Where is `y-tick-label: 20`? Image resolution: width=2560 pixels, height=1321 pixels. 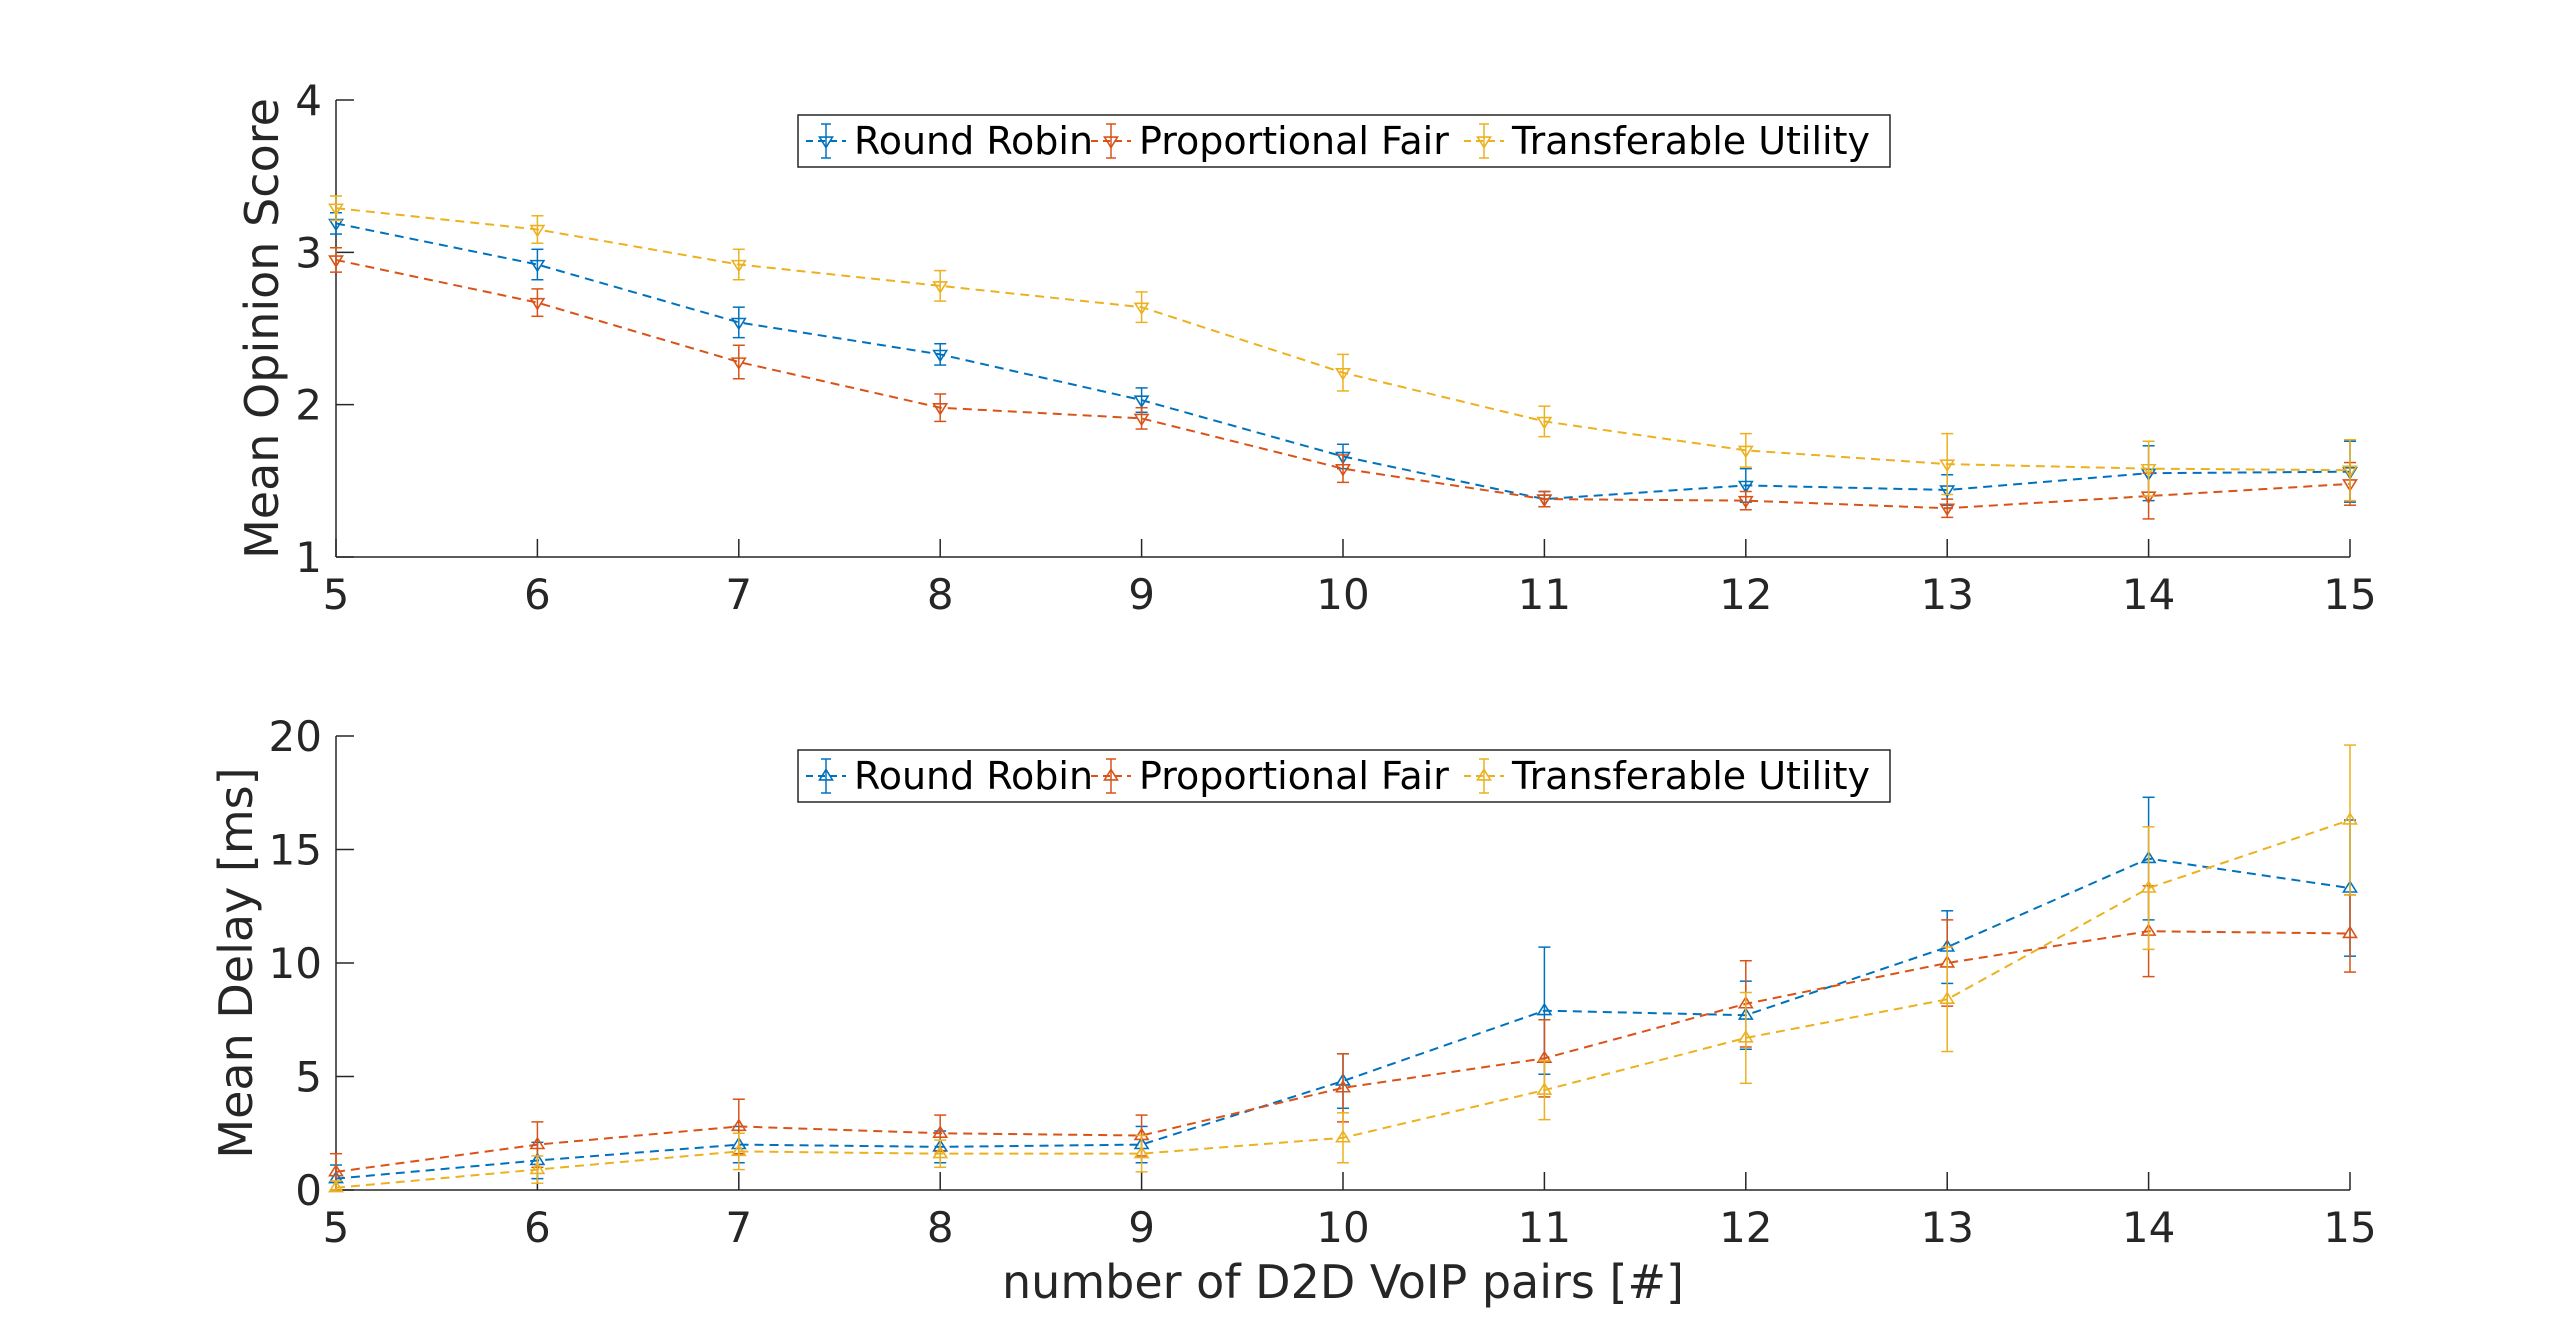 y-tick-label: 20 is located at coordinates (295, 736).